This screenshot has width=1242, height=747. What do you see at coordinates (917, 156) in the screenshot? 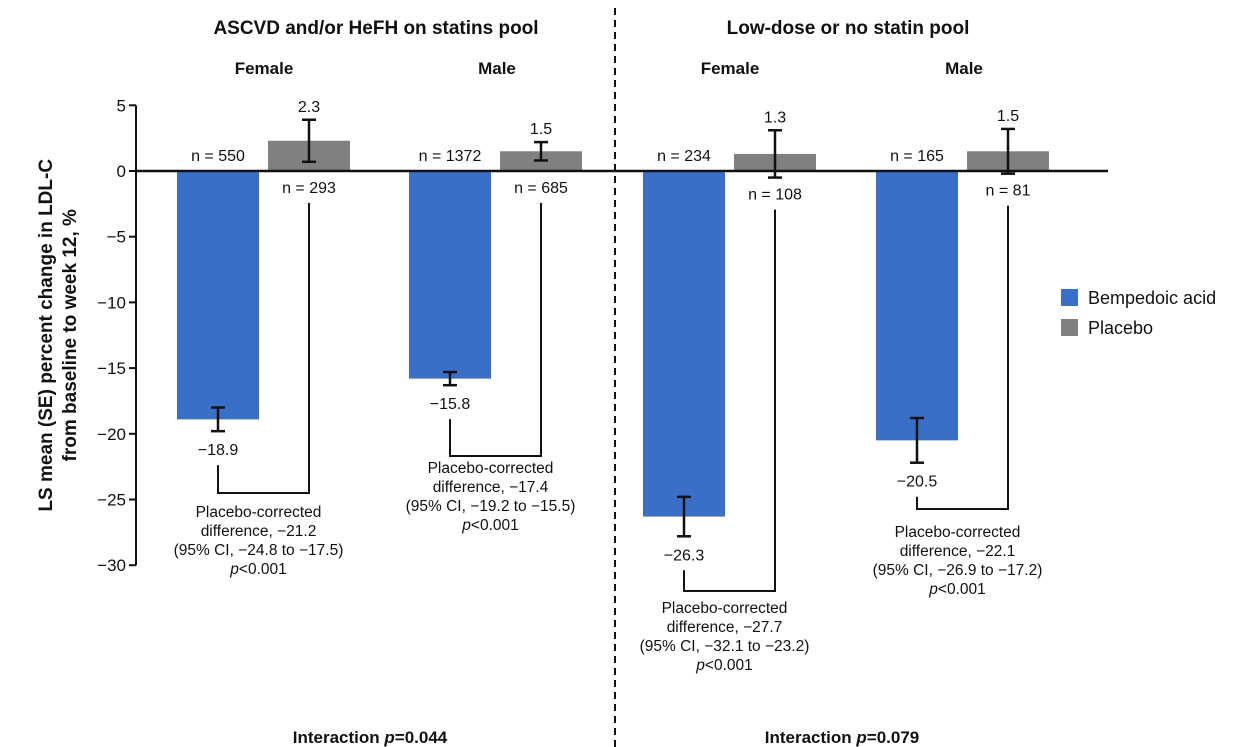
I see `n-label-bempedoic-acid: n = 165` at bounding box center [917, 156].